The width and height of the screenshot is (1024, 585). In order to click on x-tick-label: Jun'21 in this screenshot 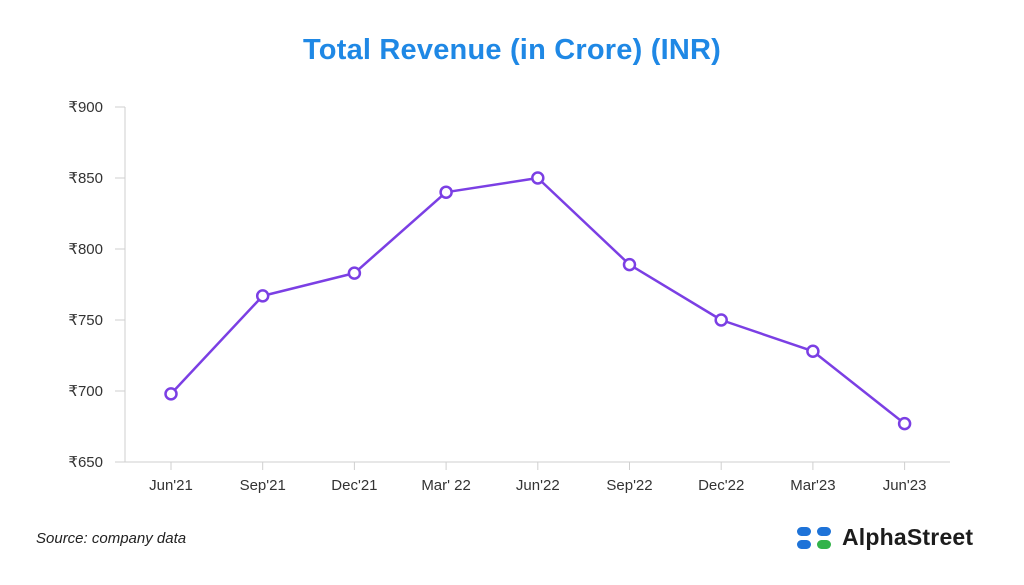, I will do `click(171, 485)`.